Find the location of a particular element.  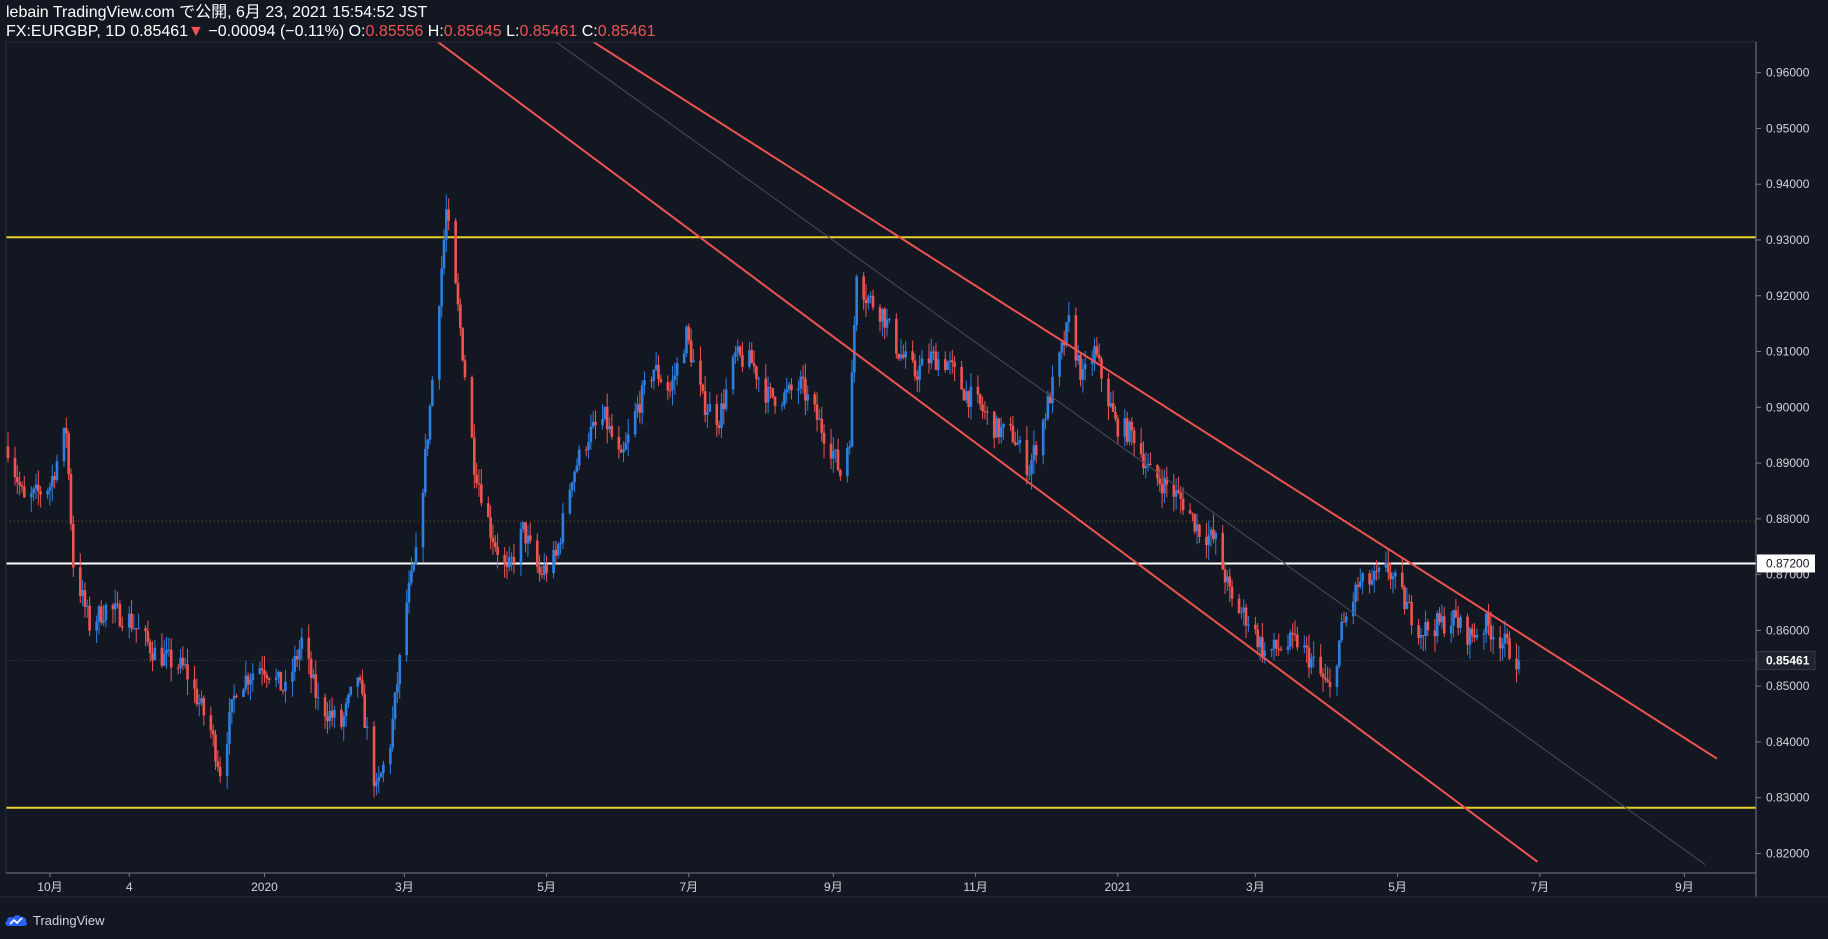

x-tick-label: 2021 is located at coordinates (1117, 887).